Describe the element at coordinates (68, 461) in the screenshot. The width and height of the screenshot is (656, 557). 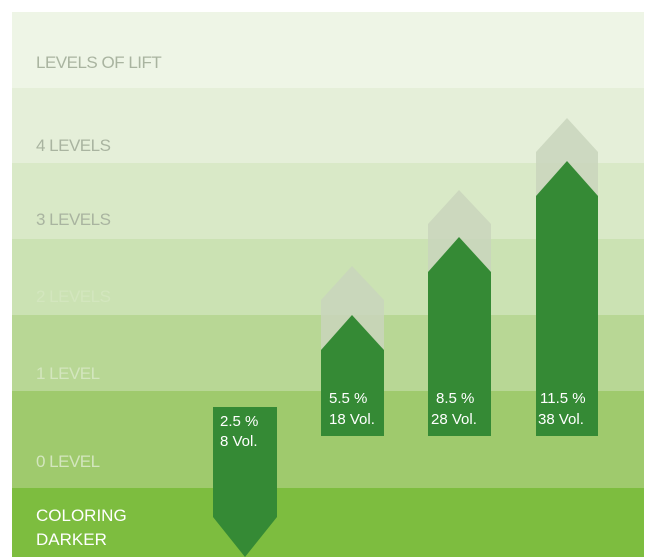
I see `level-label: 0 LEVEL` at that location.